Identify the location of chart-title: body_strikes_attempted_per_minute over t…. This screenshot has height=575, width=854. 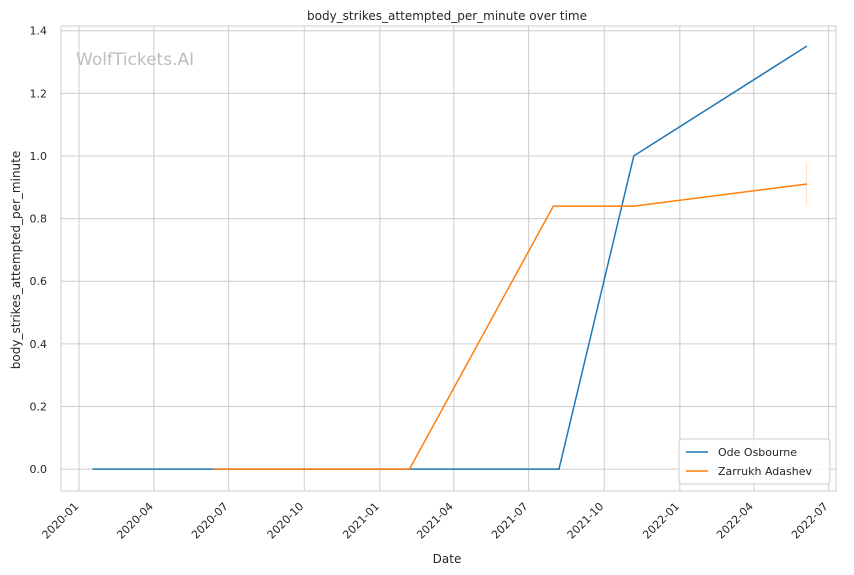
(447, 16).